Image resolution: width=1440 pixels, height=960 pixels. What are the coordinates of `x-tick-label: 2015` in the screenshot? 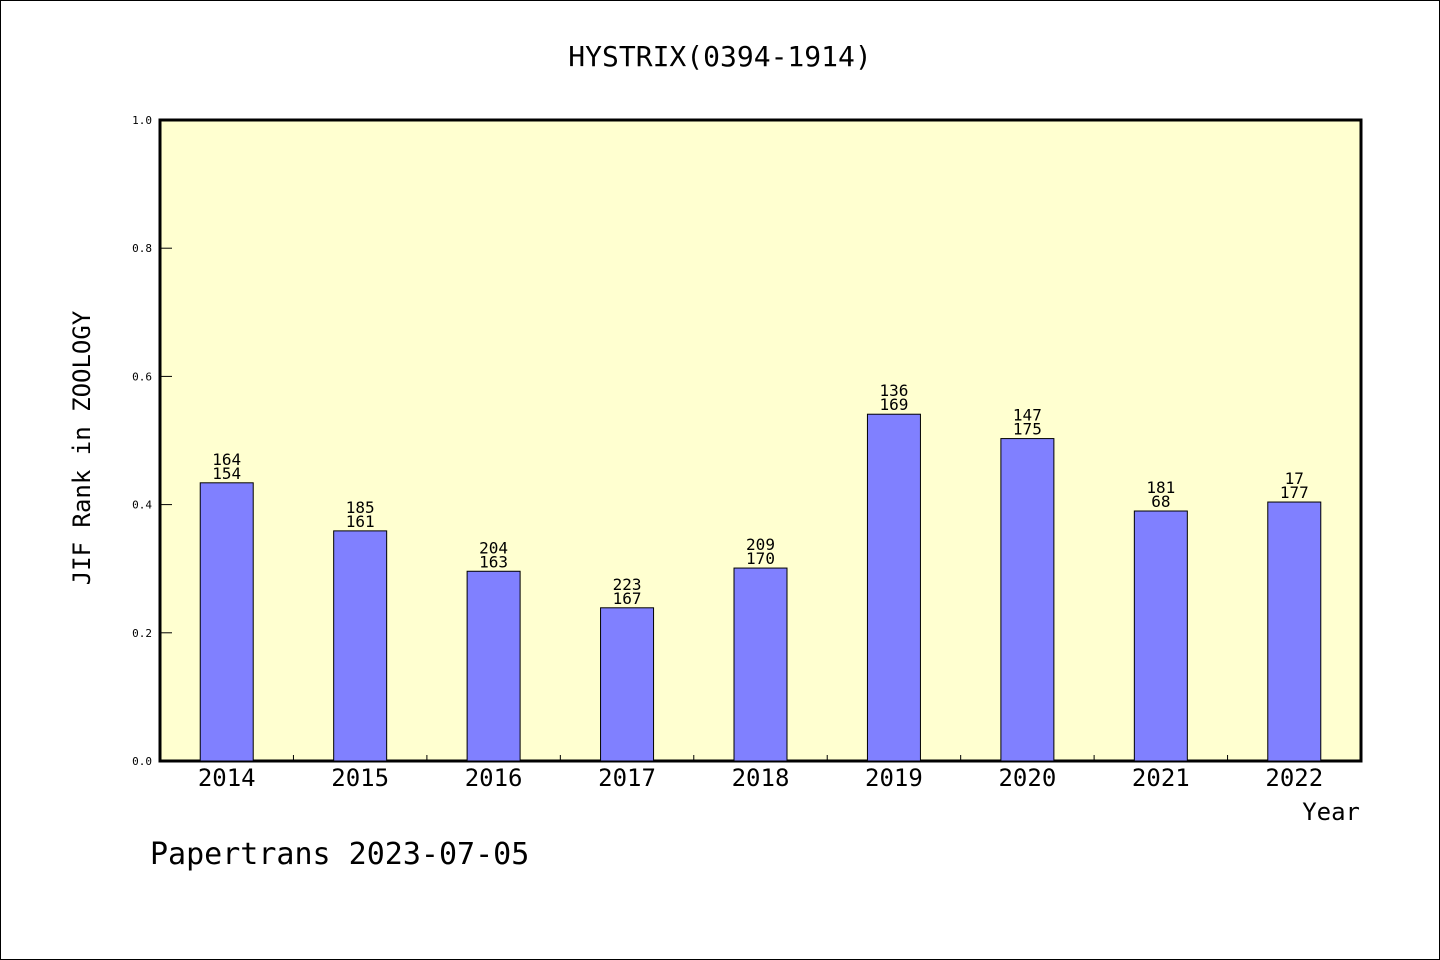 It's located at (360, 778).